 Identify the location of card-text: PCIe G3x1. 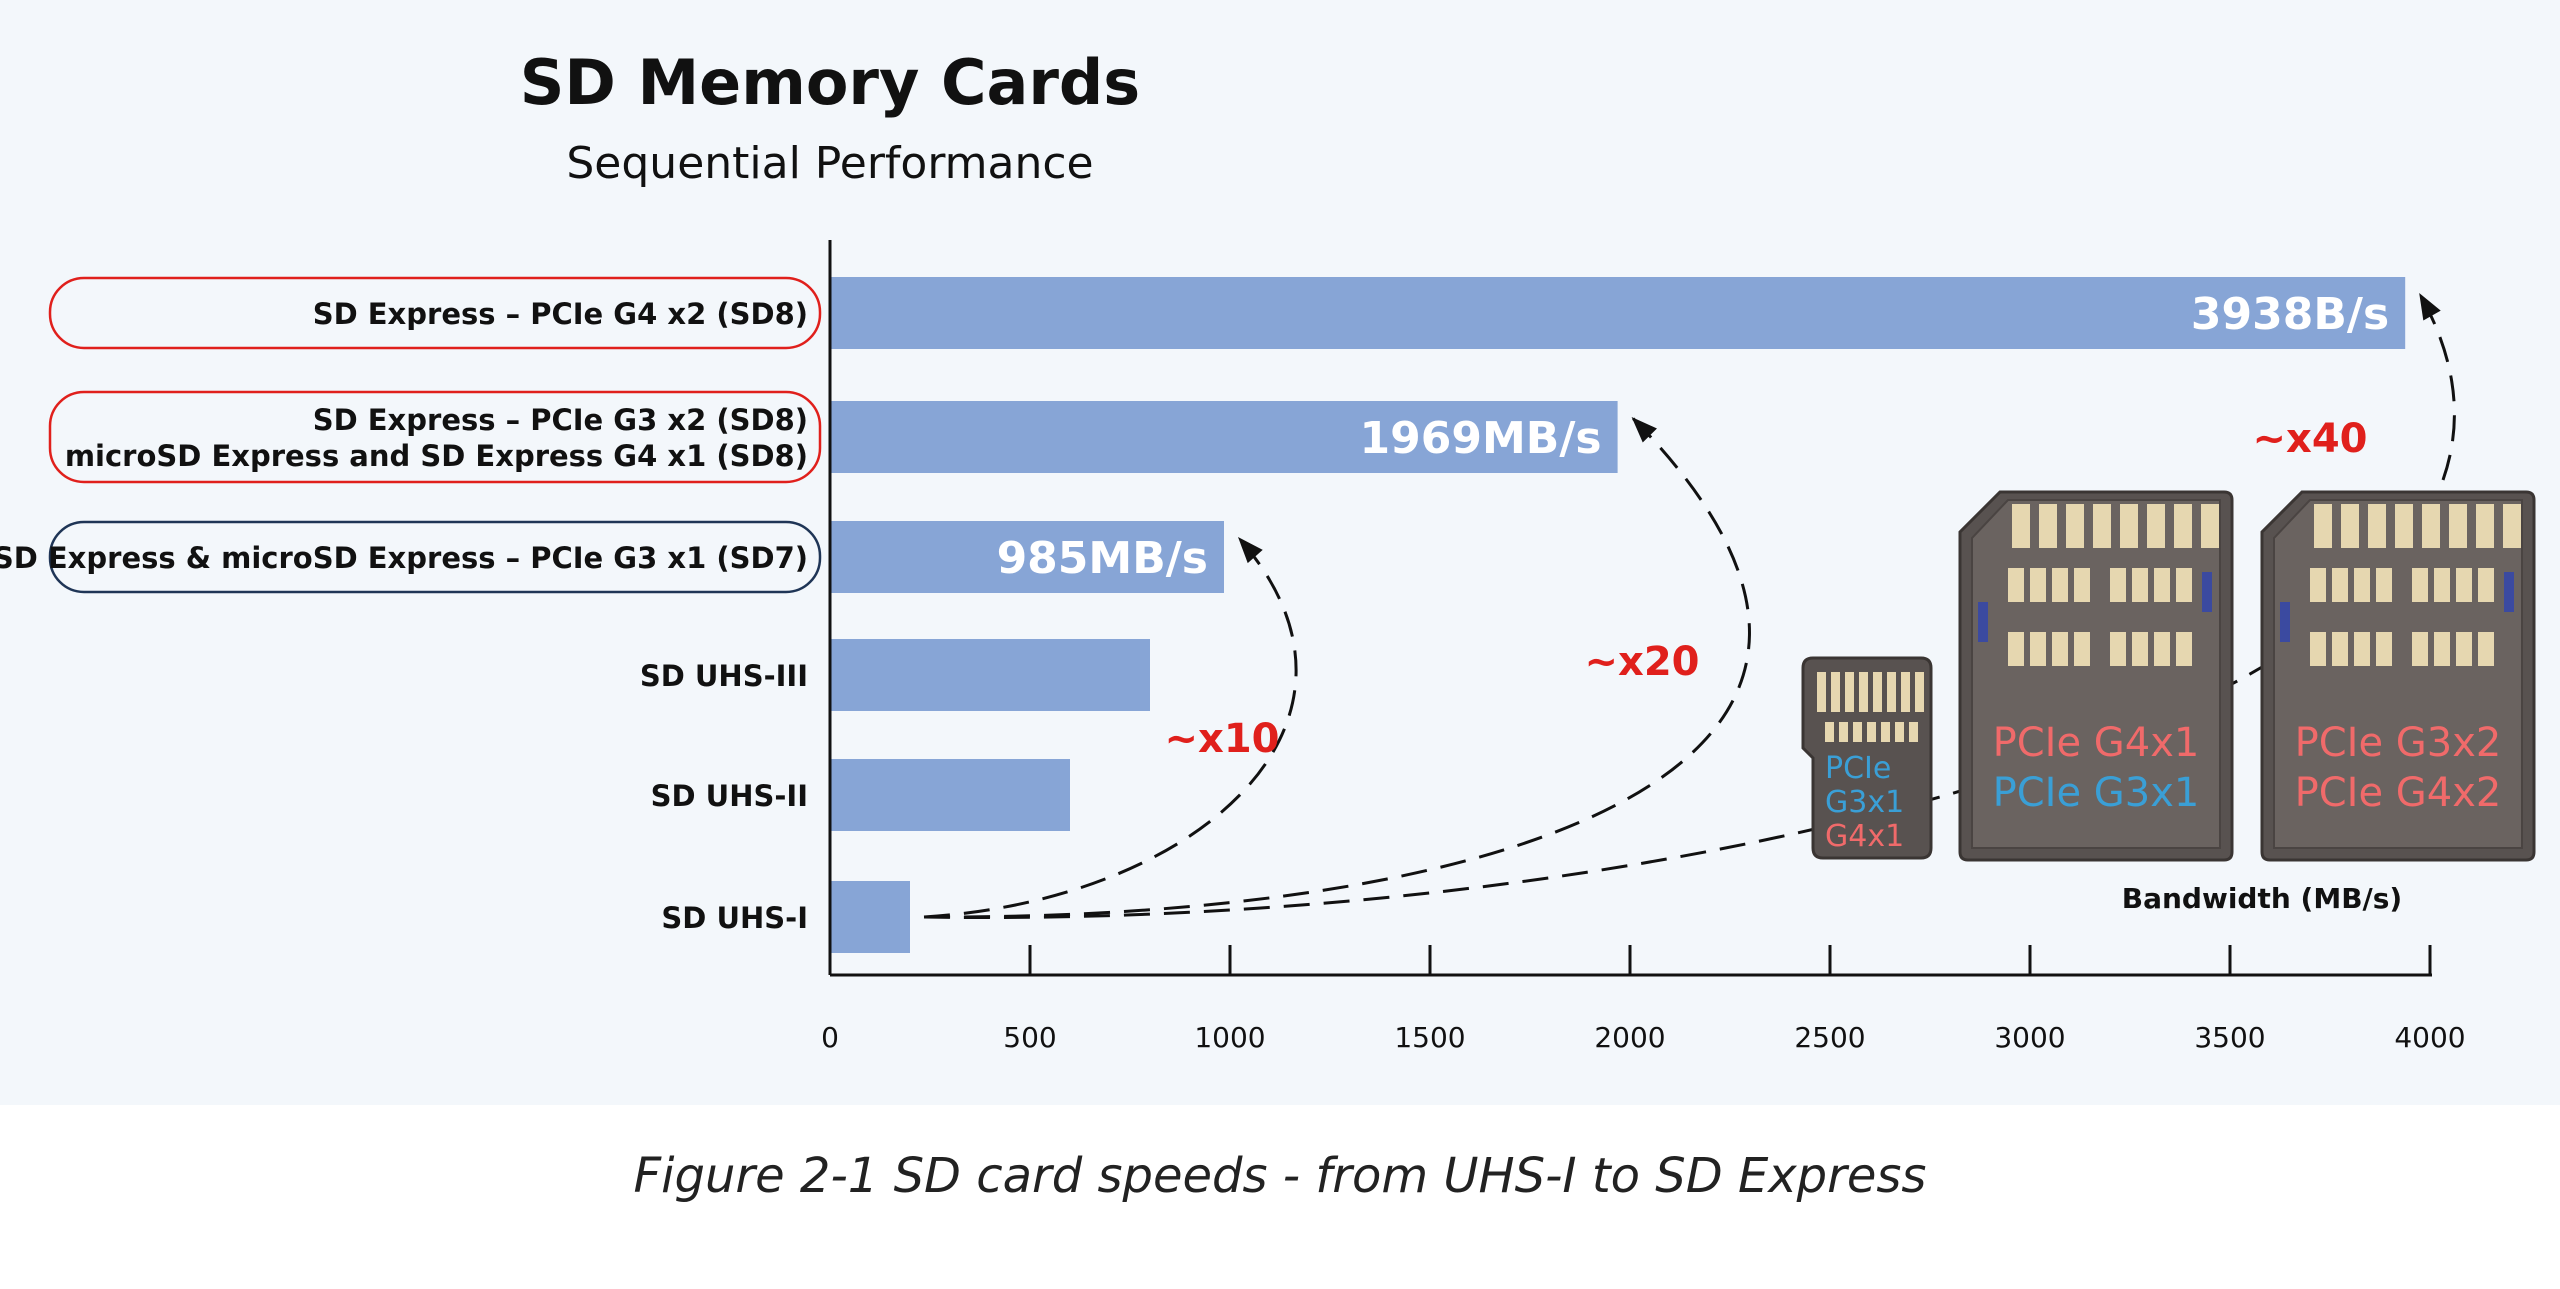
(2096, 793).